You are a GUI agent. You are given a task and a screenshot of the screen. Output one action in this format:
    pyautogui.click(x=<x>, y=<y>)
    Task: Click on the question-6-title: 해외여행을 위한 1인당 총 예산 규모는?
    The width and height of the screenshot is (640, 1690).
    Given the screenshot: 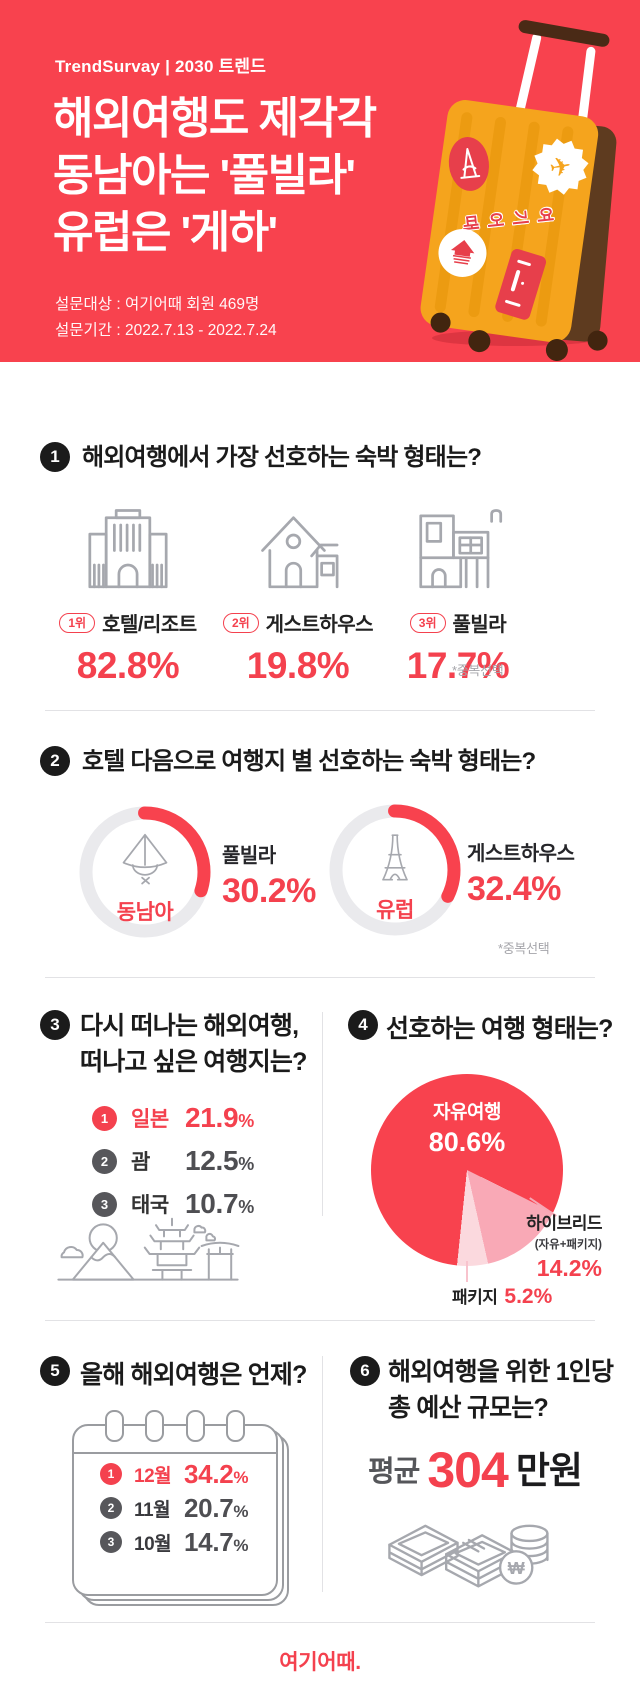 What is the action you would take?
    pyautogui.click(x=501, y=1390)
    